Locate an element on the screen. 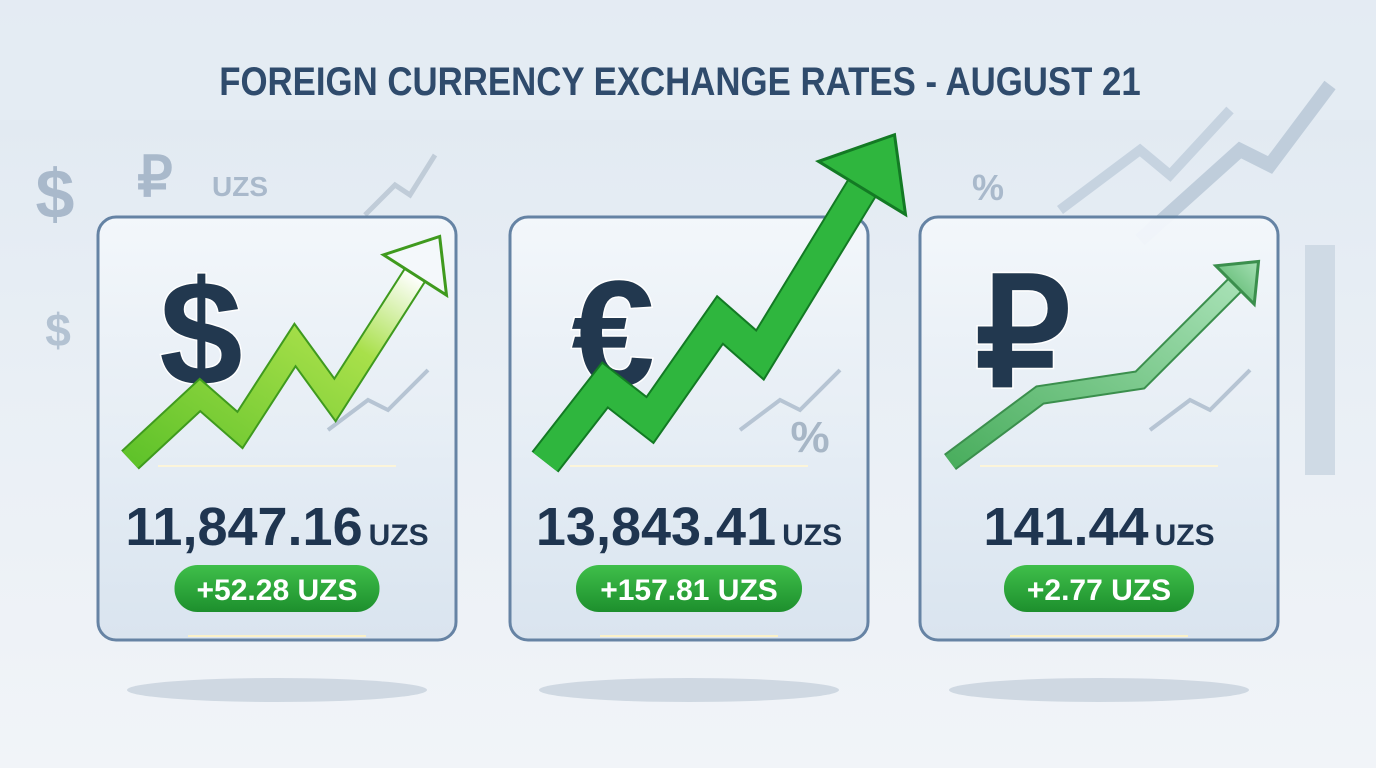 The width and height of the screenshot is (1376, 768). change: +2.77 UZS is located at coordinates (1099, 590).